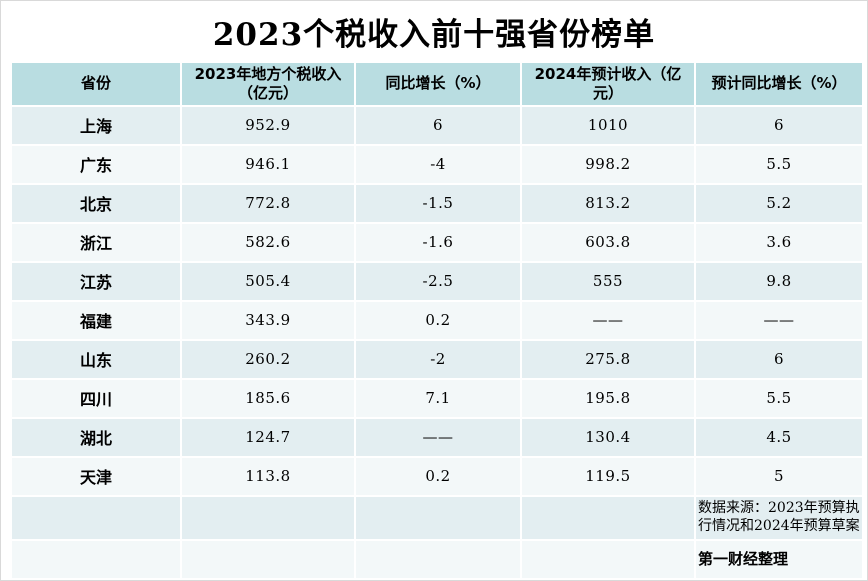  I want to click on yoy-growth-cell: -4, so click(438, 164).